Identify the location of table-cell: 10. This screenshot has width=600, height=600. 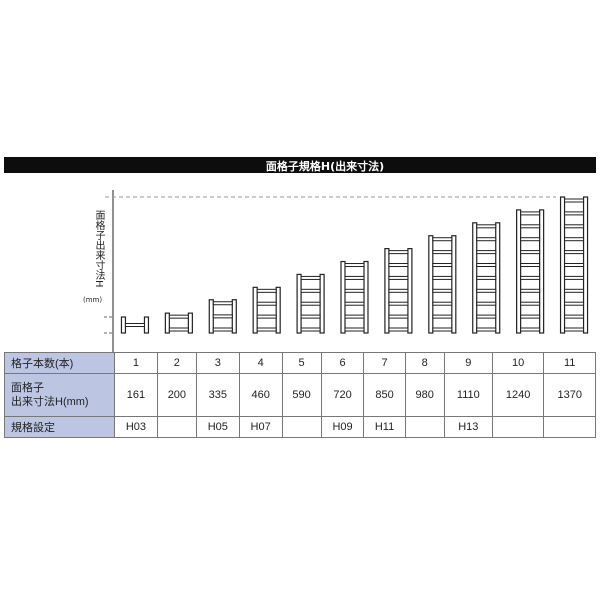
(518, 363).